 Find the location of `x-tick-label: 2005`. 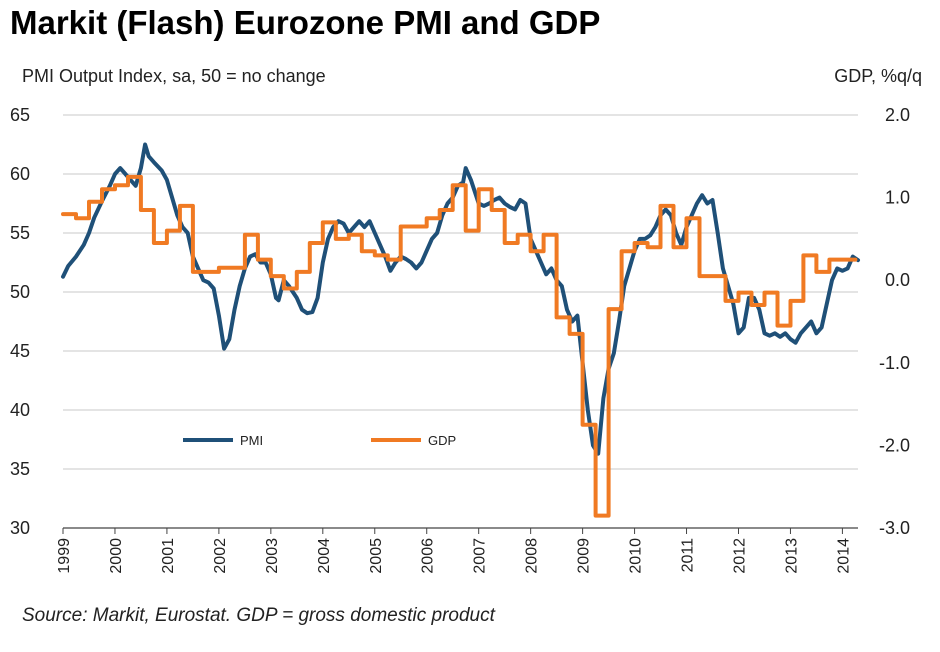

x-tick-label: 2005 is located at coordinates (376, 556).